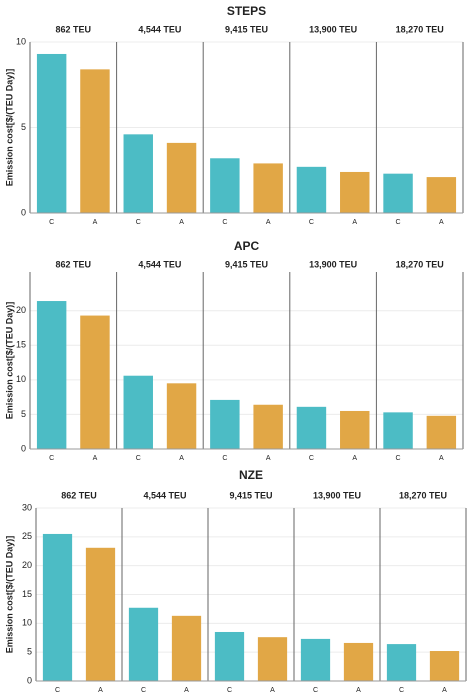 This screenshot has height=695, width=474. What do you see at coordinates (251, 475) in the screenshot?
I see `chart-title: NZE` at bounding box center [251, 475].